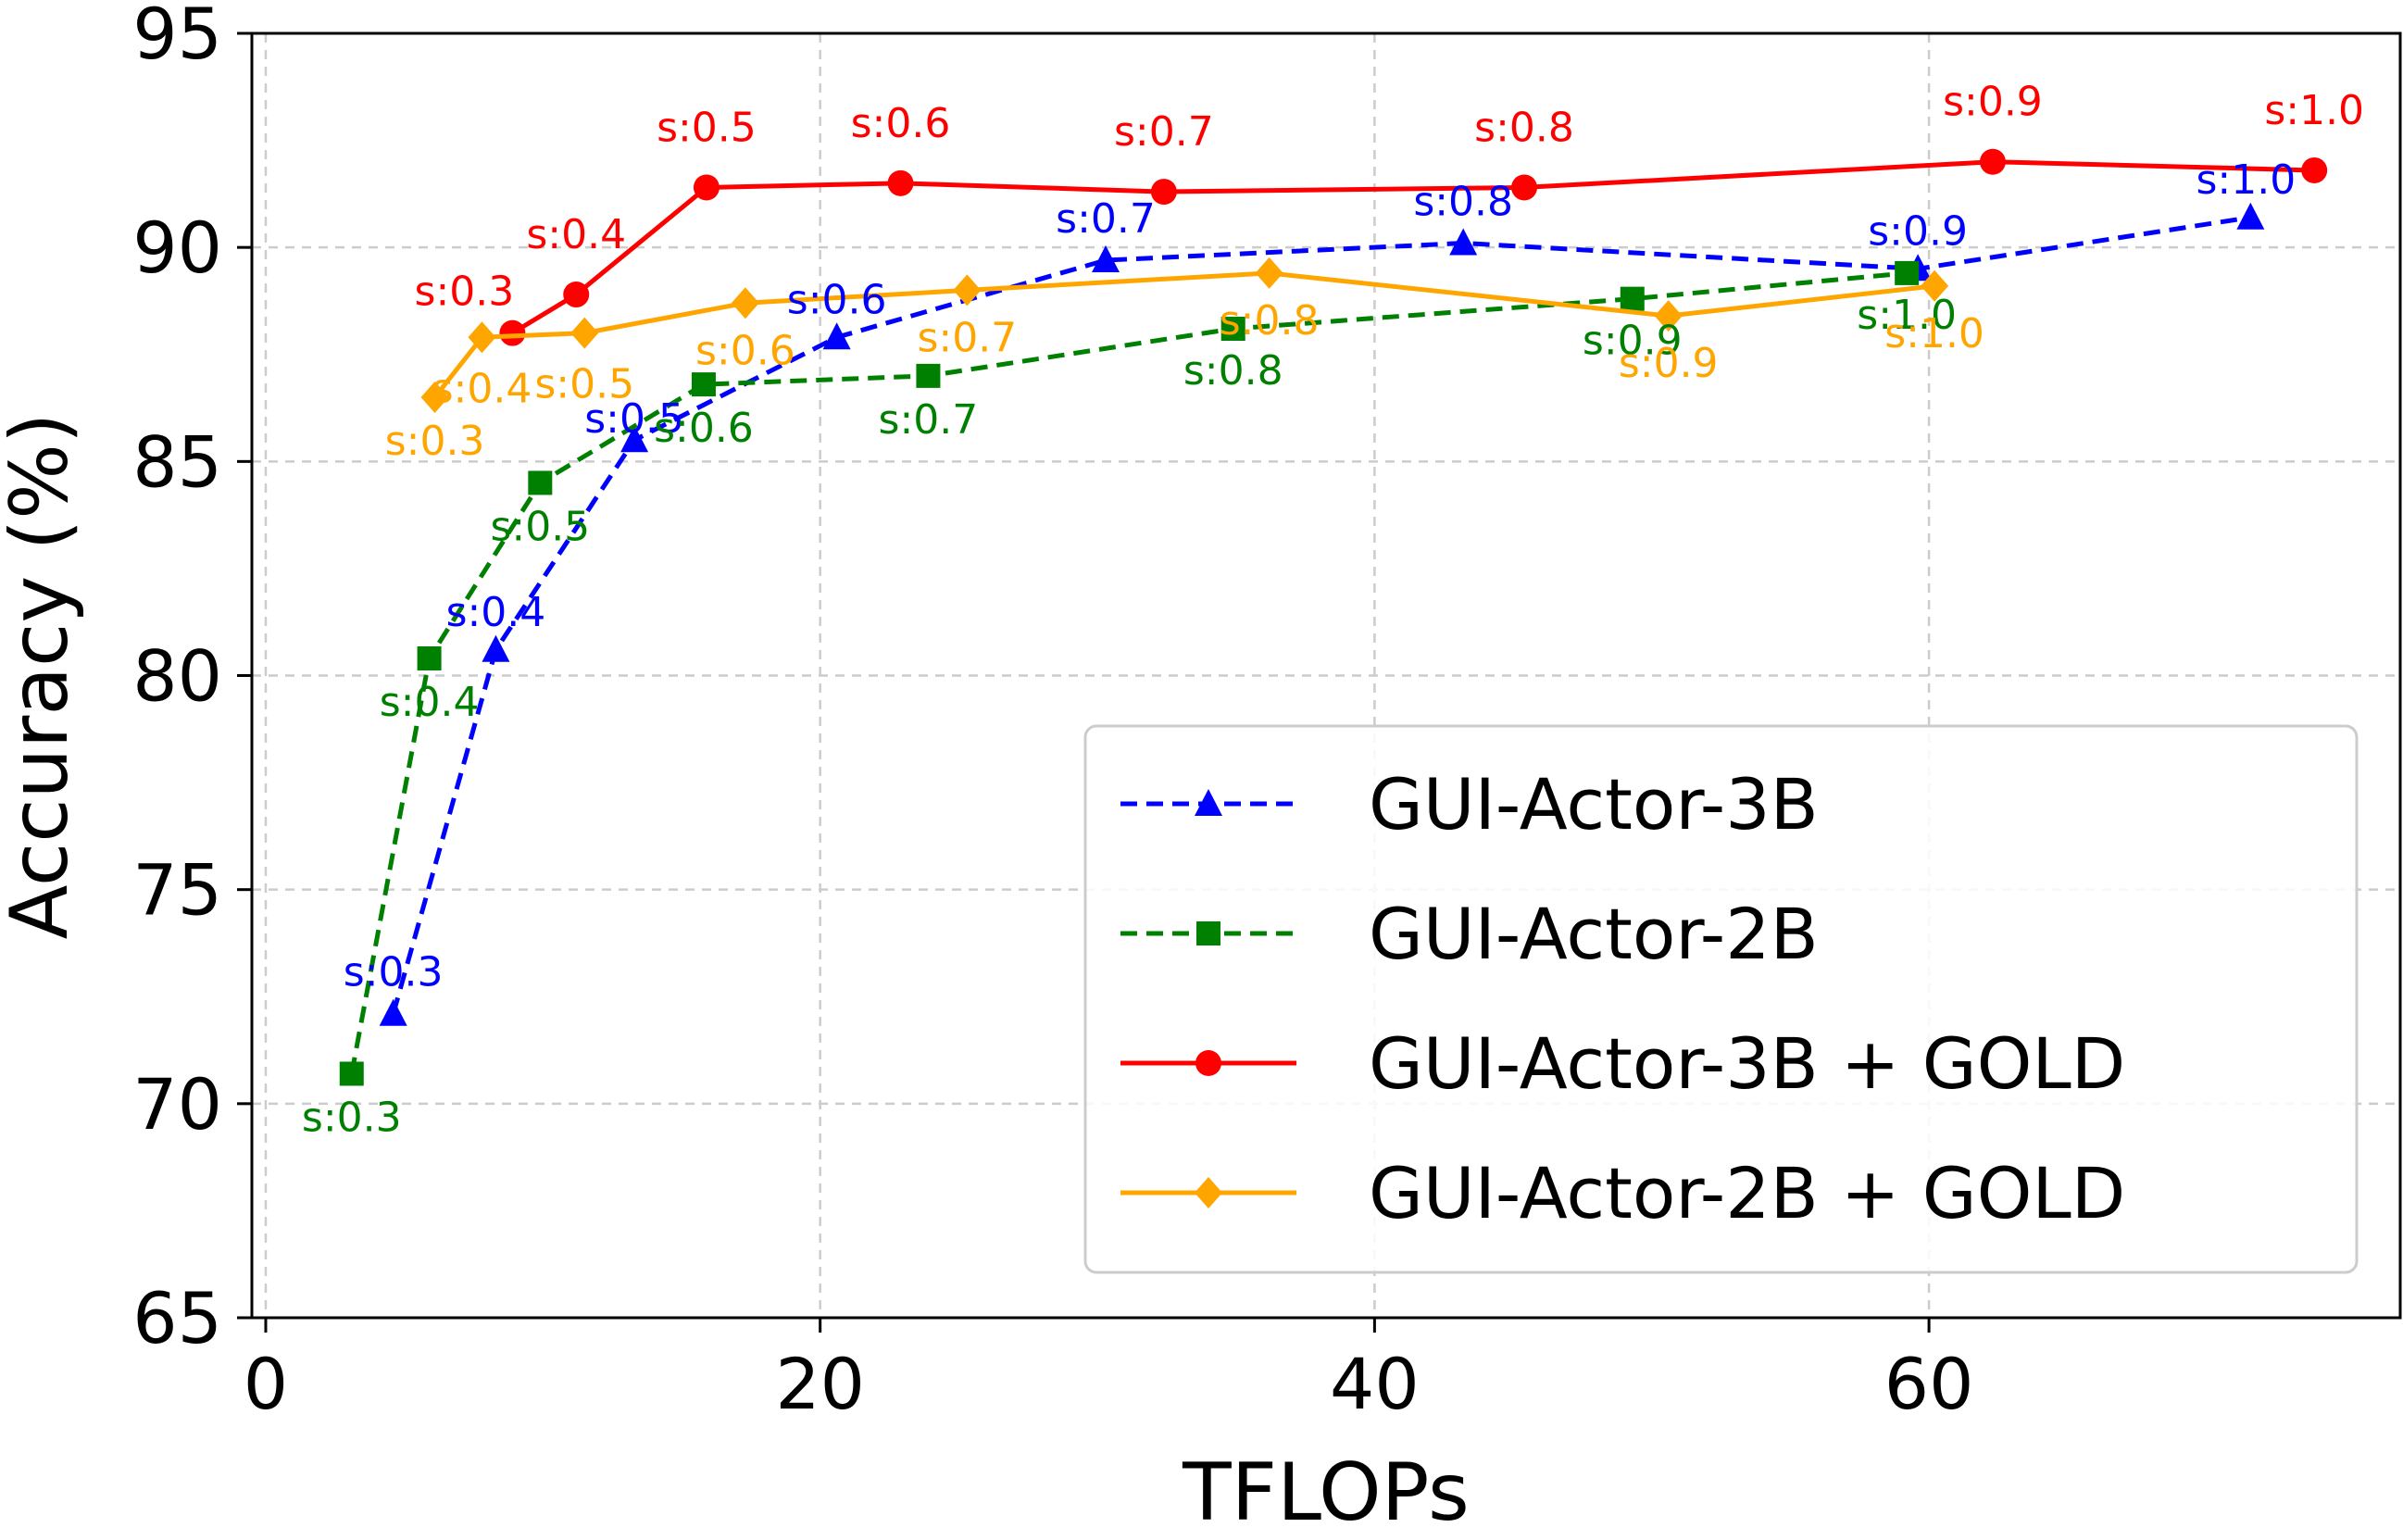 The image size is (2403, 1540). I want to click on y-tick-label: 80, so click(177, 676).